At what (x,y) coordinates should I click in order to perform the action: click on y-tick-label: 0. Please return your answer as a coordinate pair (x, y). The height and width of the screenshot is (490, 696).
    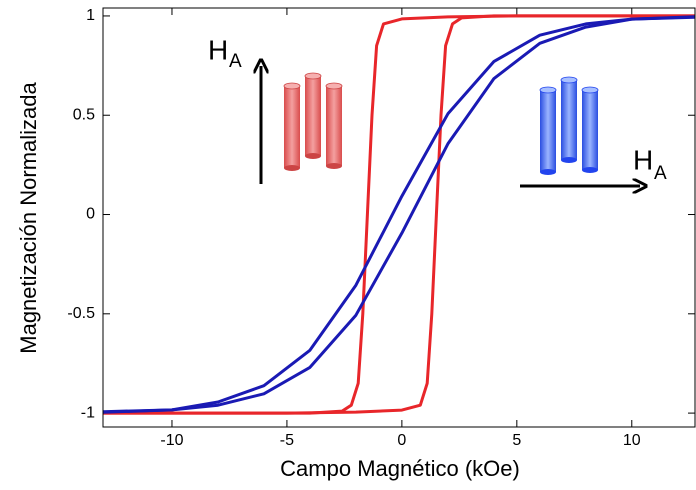
    Looking at the image, I should click on (90, 214).